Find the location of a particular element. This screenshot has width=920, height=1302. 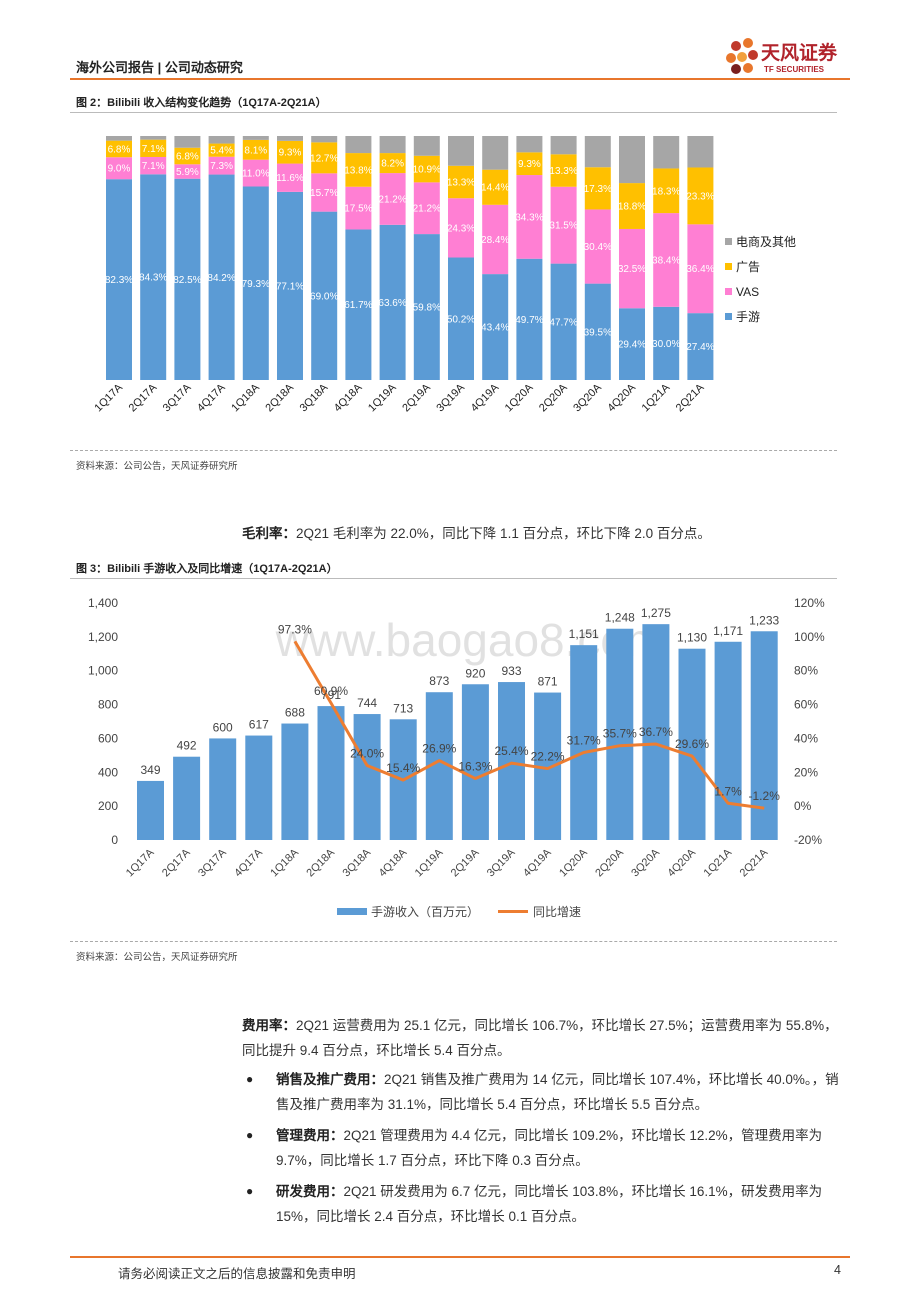

x-tick-label: 4Q18A is located at coordinates (393, 862).